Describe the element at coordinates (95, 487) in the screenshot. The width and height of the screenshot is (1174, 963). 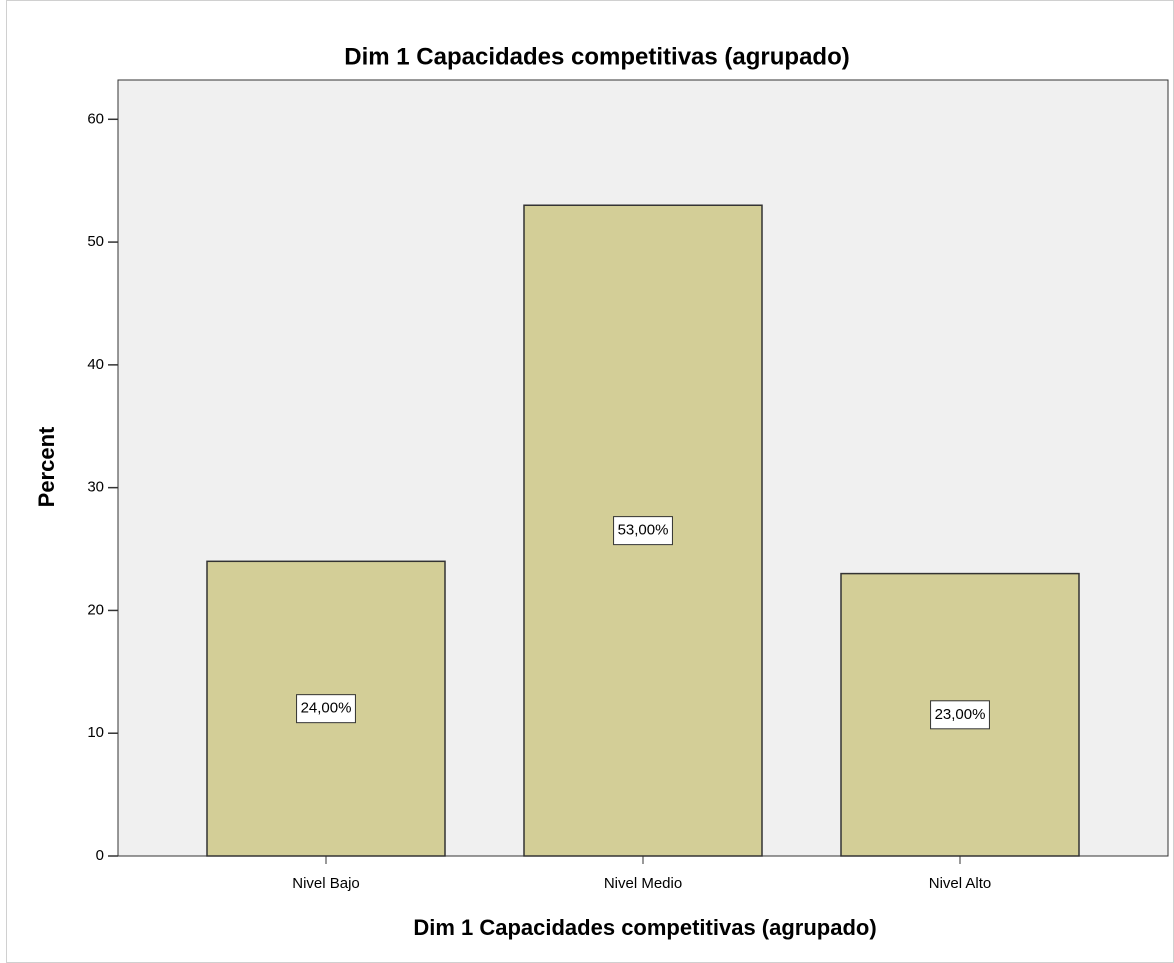
I see `y-tick-label: 30` at that location.